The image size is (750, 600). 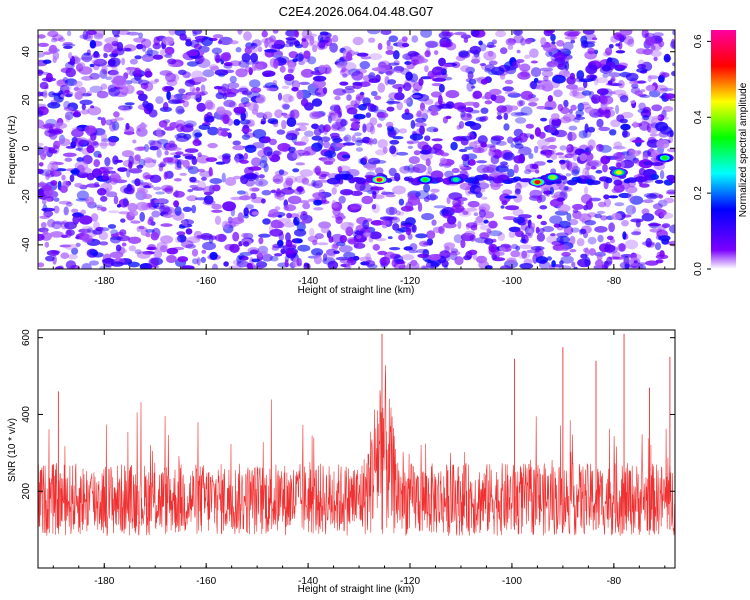 What do you see at coordinates (410, 581) in the screenshot?
I see `x-tick-label: -120` at bounding box center [410, 581].